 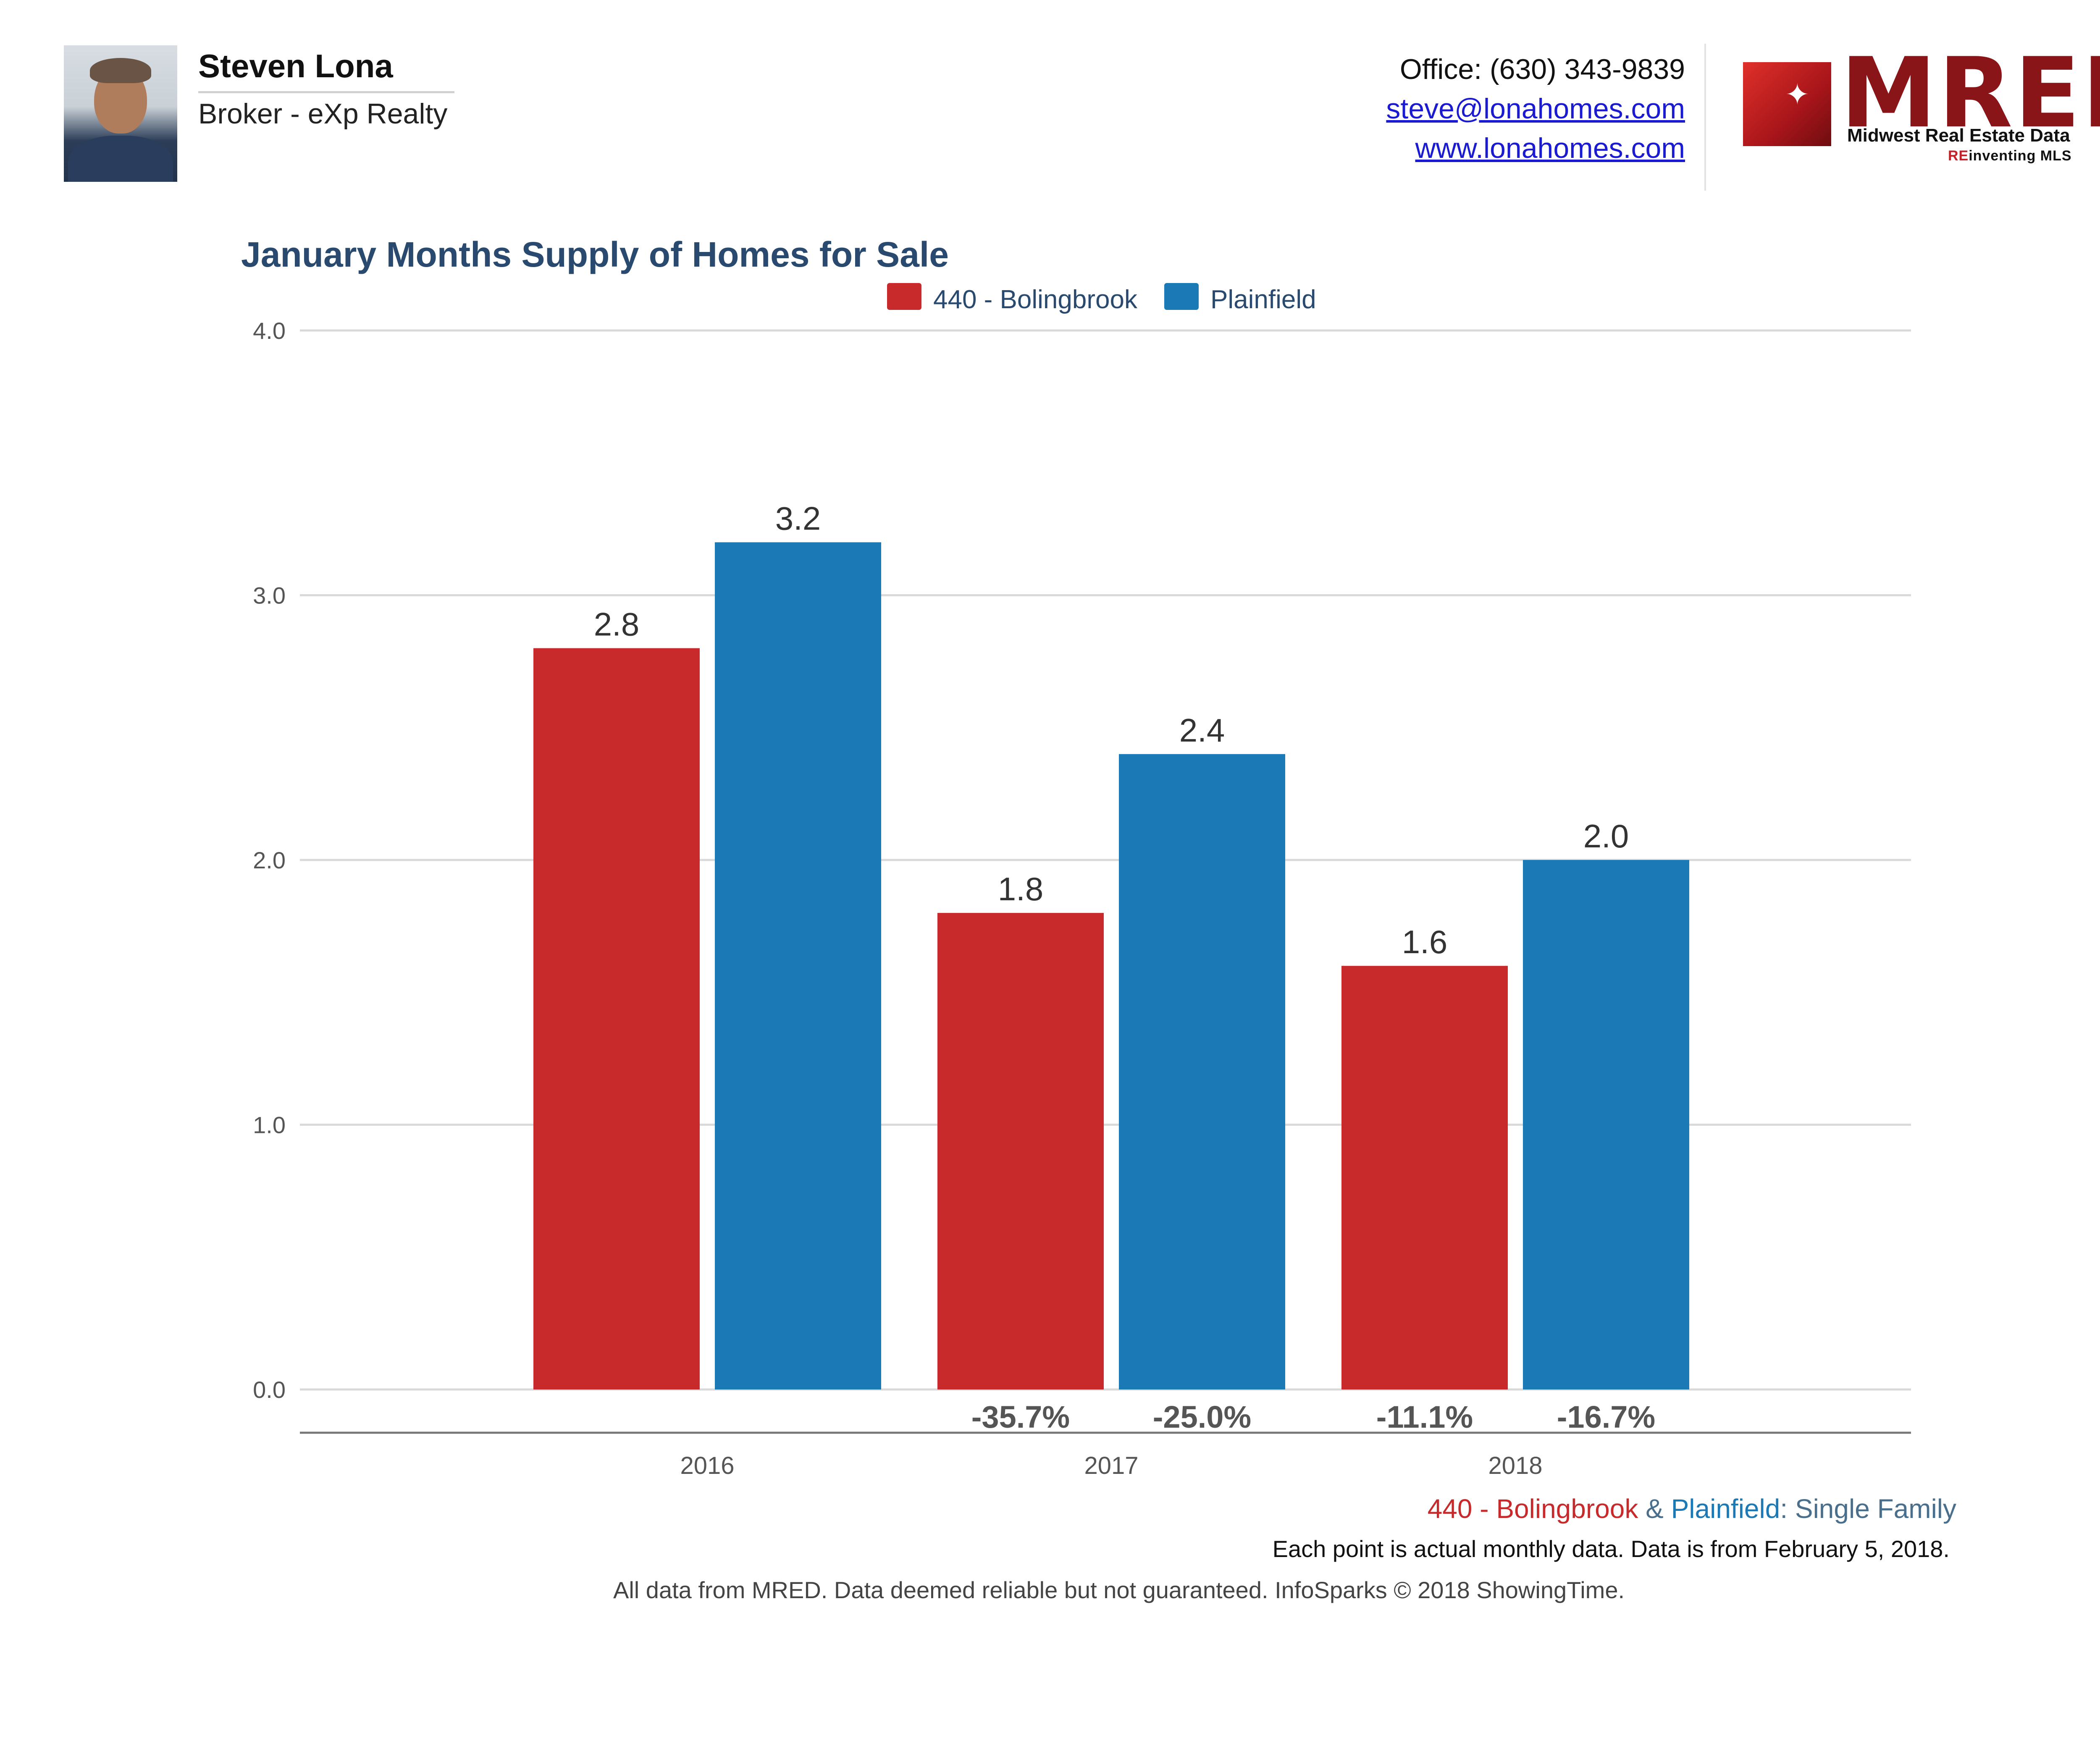 What do you see at coordinates (1958, 135) in the screenshot?
I see `mred-subtitle: Midwest Real Estate Data` at bounding box center [1958, 135].